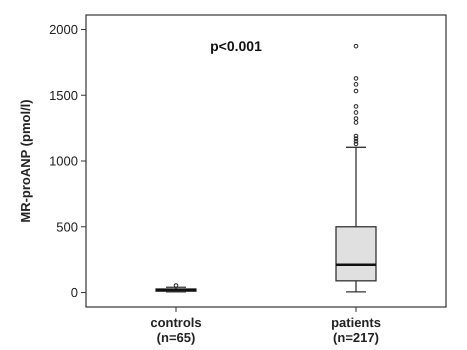  What do you see at coordinates (74, 292) in the screenshot?
I see `y-tick-label: 0` at bounding box center [74, 292].